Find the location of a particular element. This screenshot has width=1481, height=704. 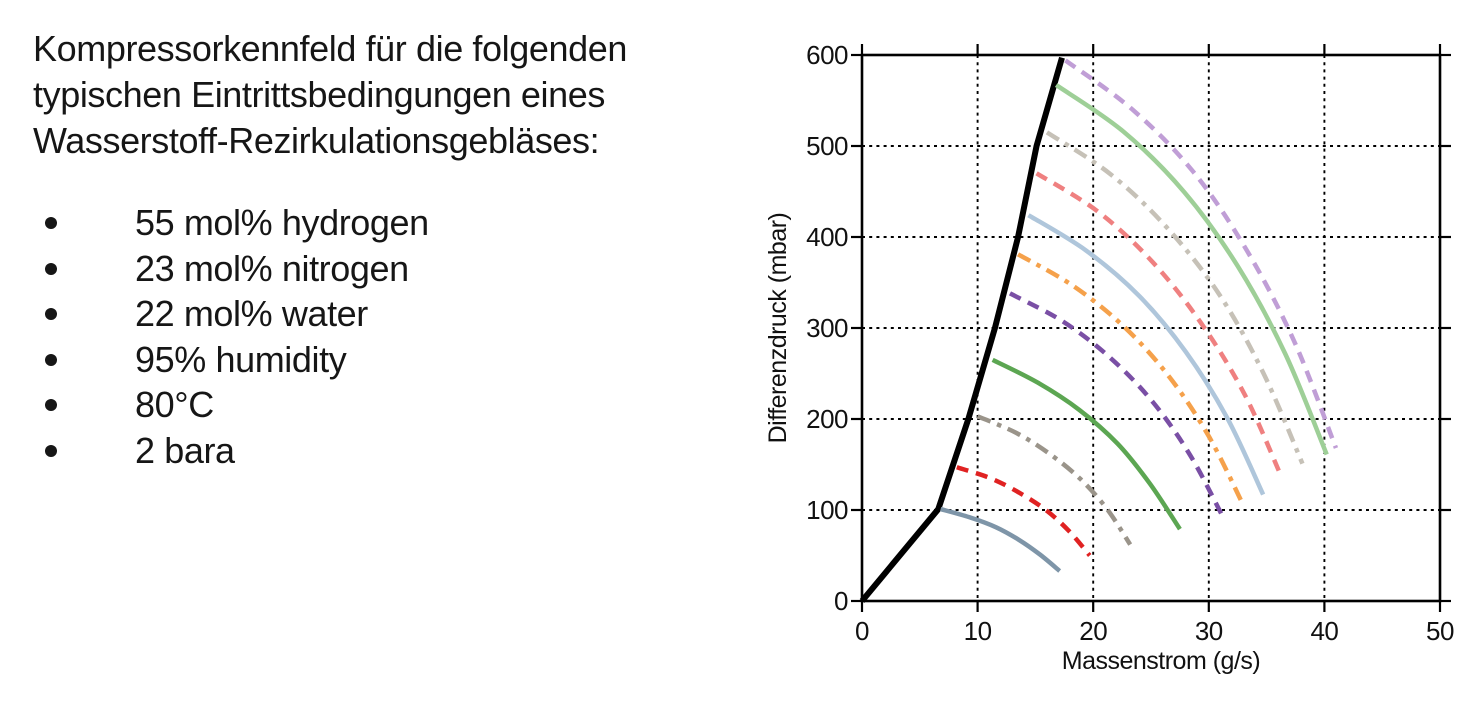

speedline-3-gray-dashdot is located at coordinates (1054, 480).